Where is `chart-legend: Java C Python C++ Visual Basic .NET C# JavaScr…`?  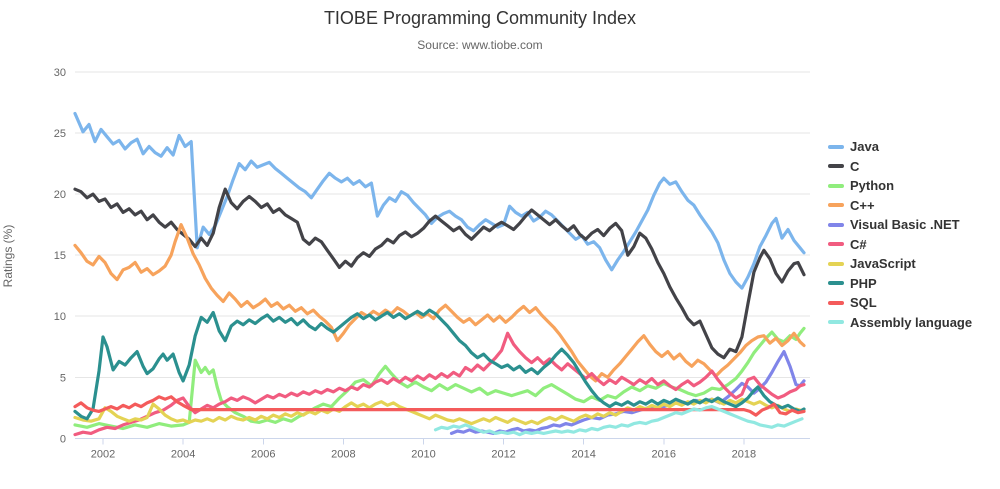
chart-legend: Java C Python C++ Visual Basic .NET C# JavaScr… is located at coordinates (900, 234).